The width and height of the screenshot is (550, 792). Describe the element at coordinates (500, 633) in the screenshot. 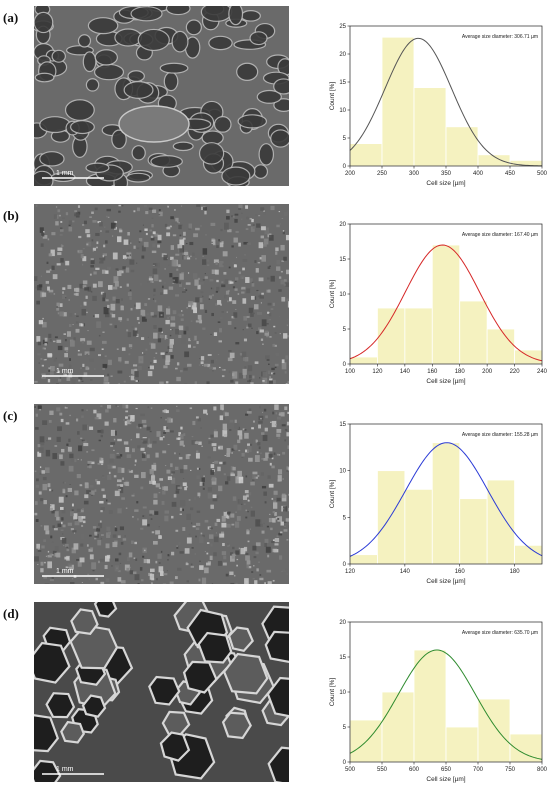

I see `average-size-annotation: Average size diameter: 635.70 µm` at that location.